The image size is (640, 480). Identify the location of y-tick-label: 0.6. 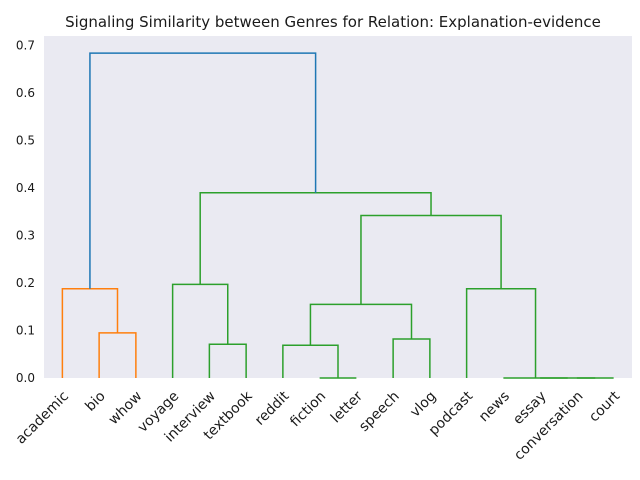
(25, 93).